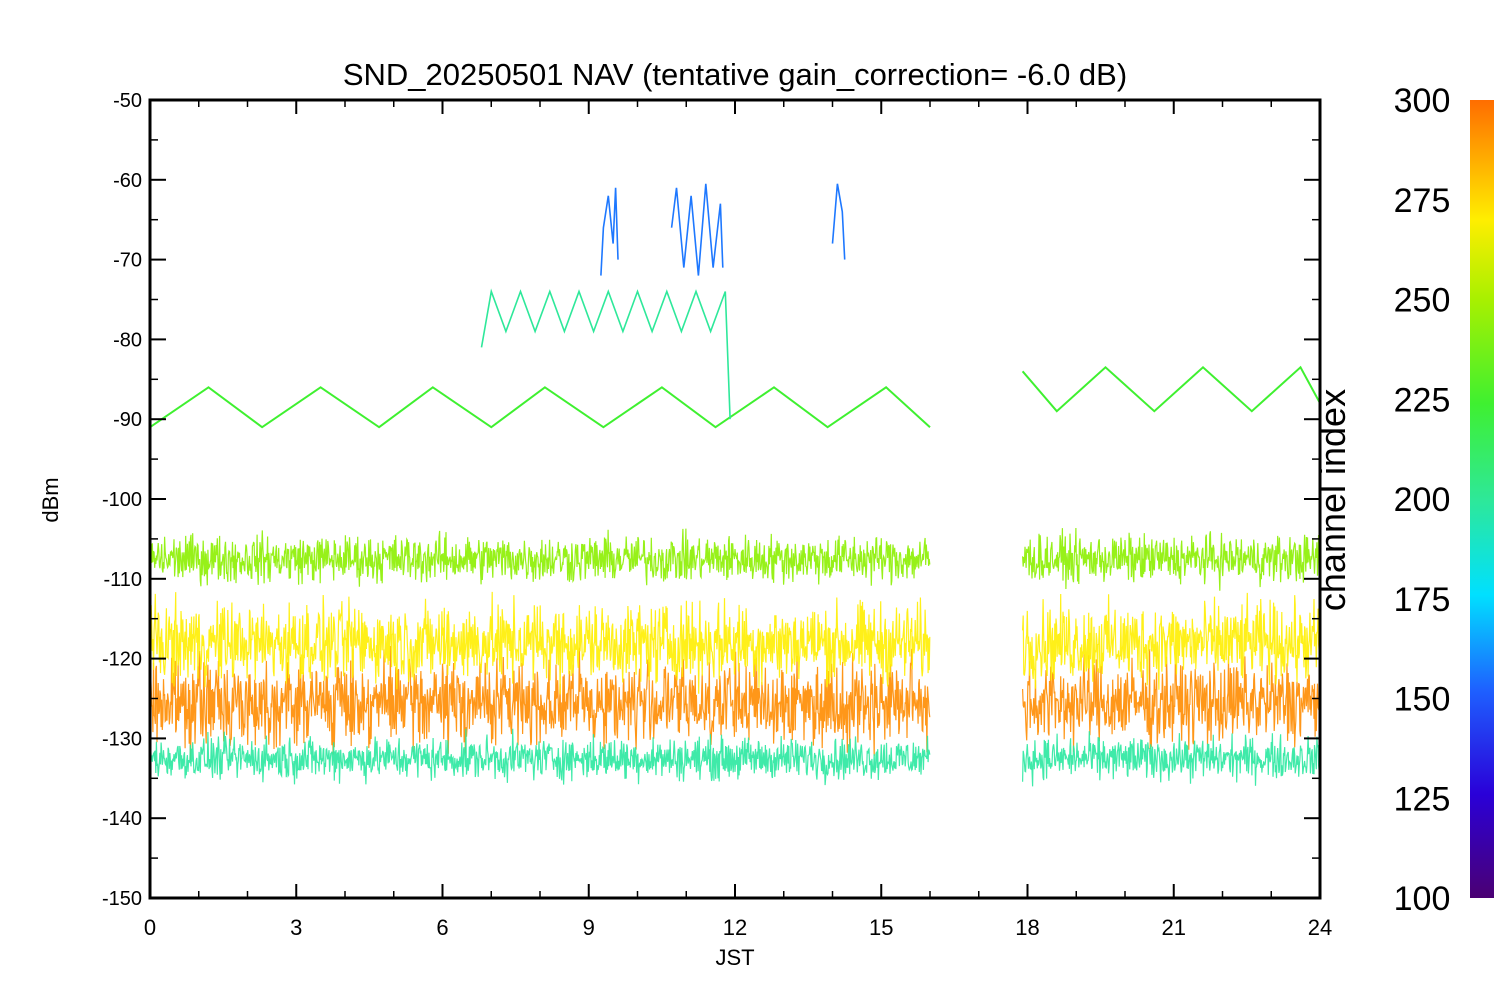  I want to click on colorbar-tick-label: 175, so click(1422, 600).